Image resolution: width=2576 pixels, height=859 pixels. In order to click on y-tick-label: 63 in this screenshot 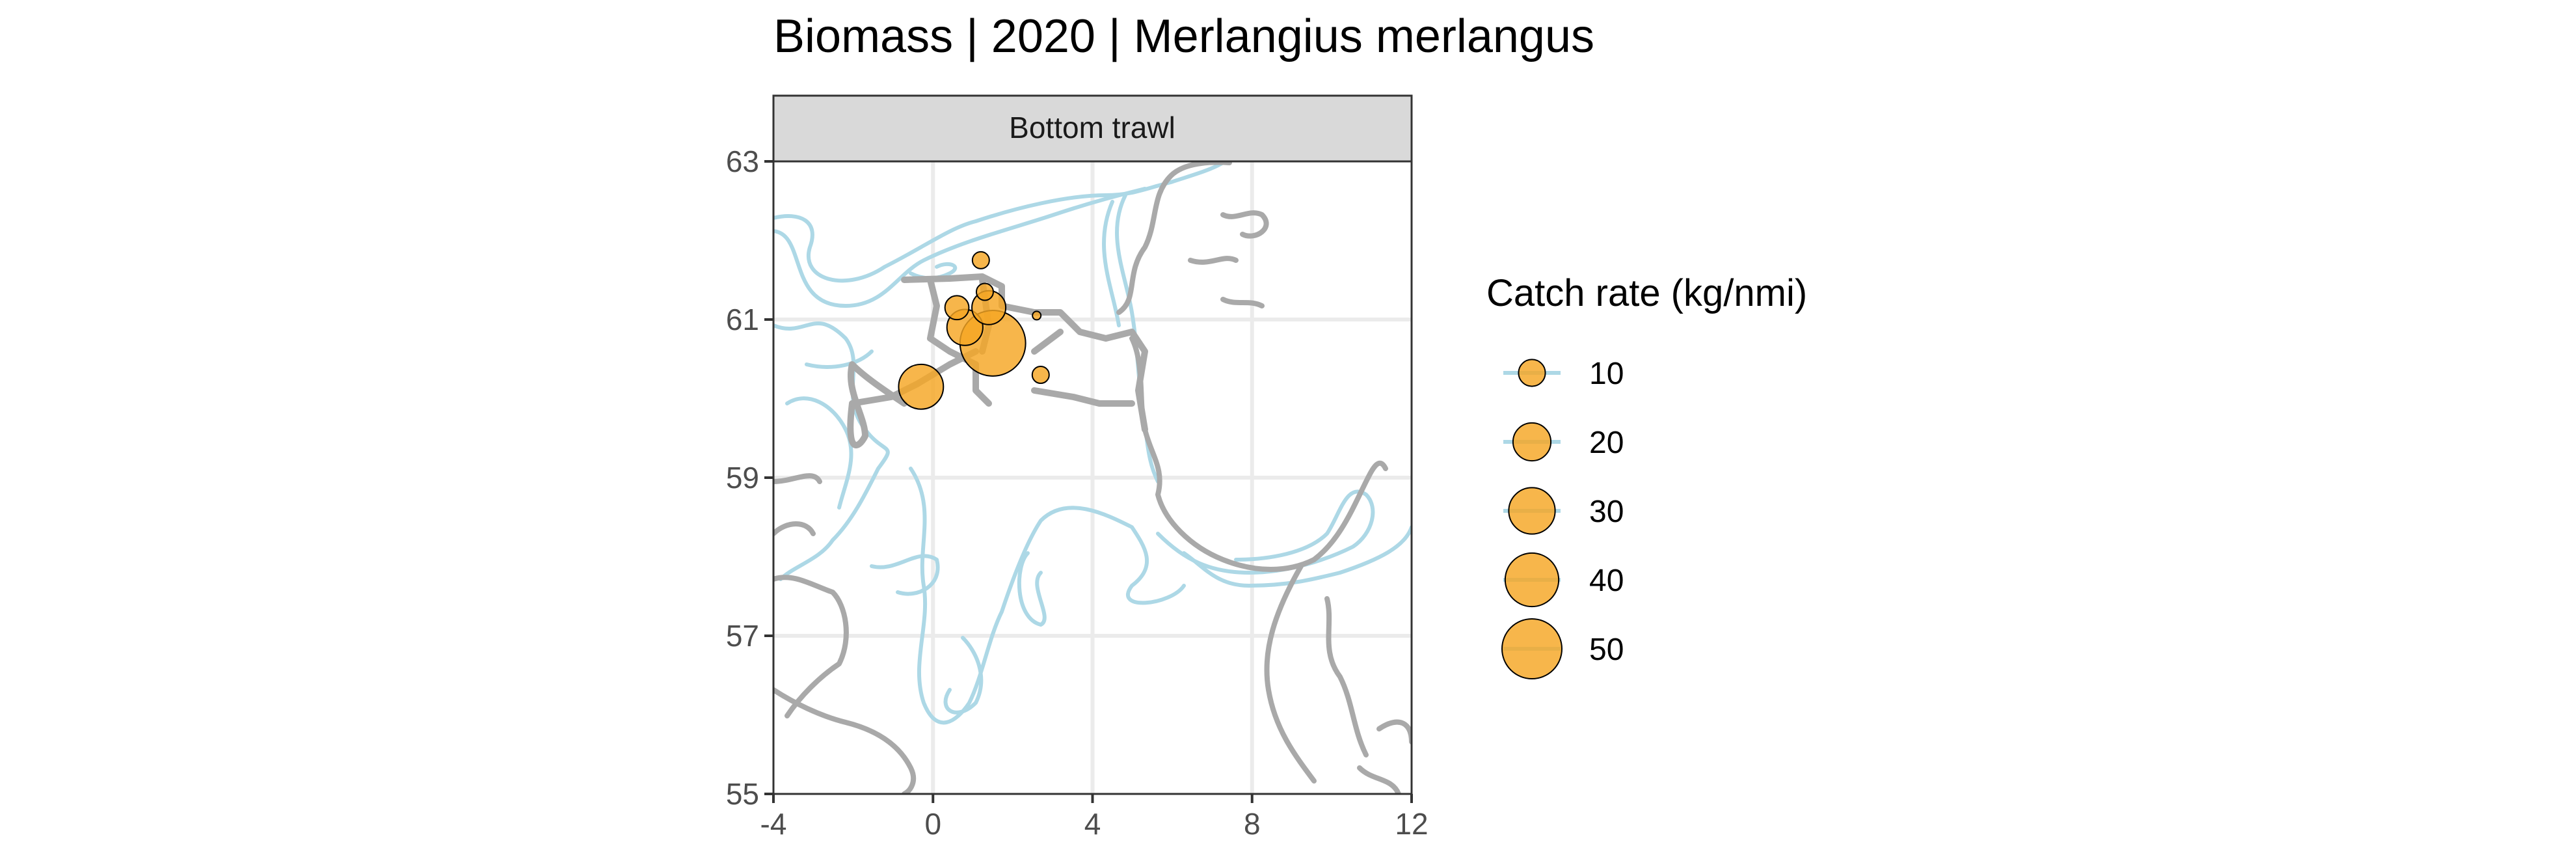, I will do `click(742, 161)`.